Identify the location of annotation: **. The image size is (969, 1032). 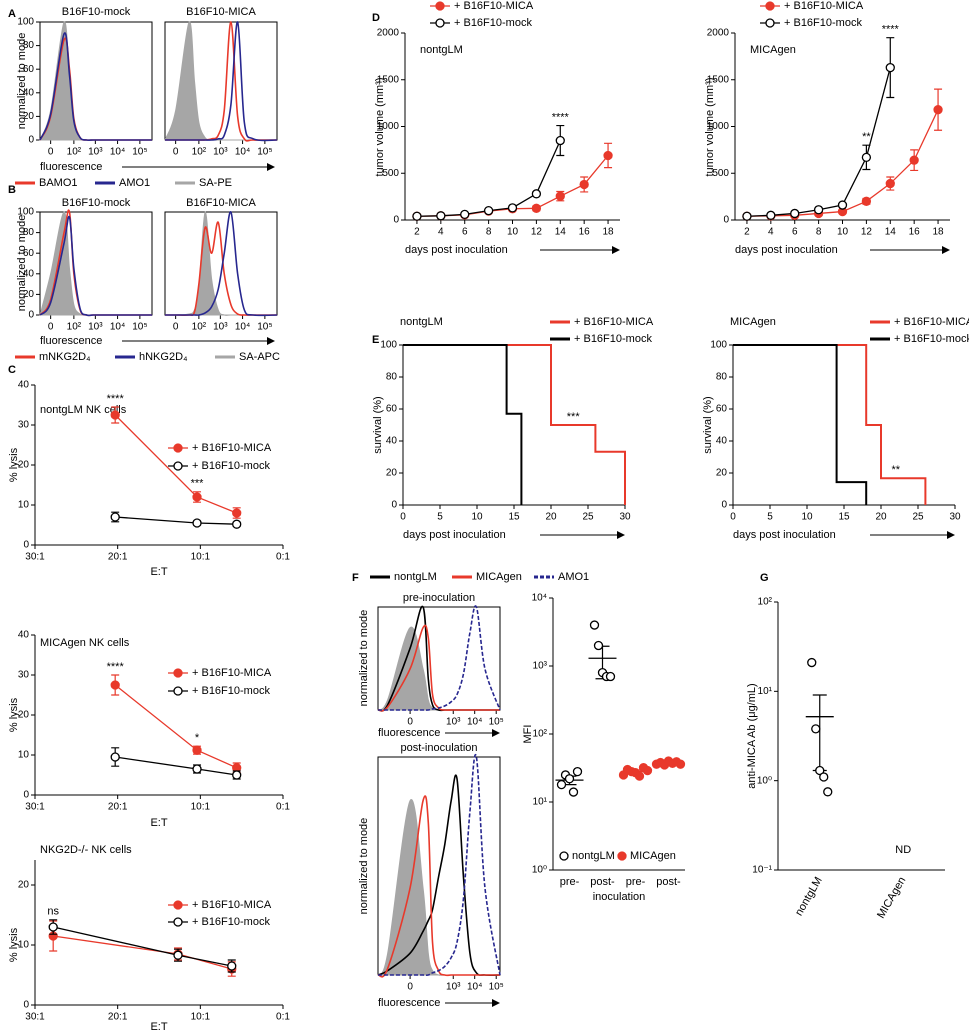
(896, 470).